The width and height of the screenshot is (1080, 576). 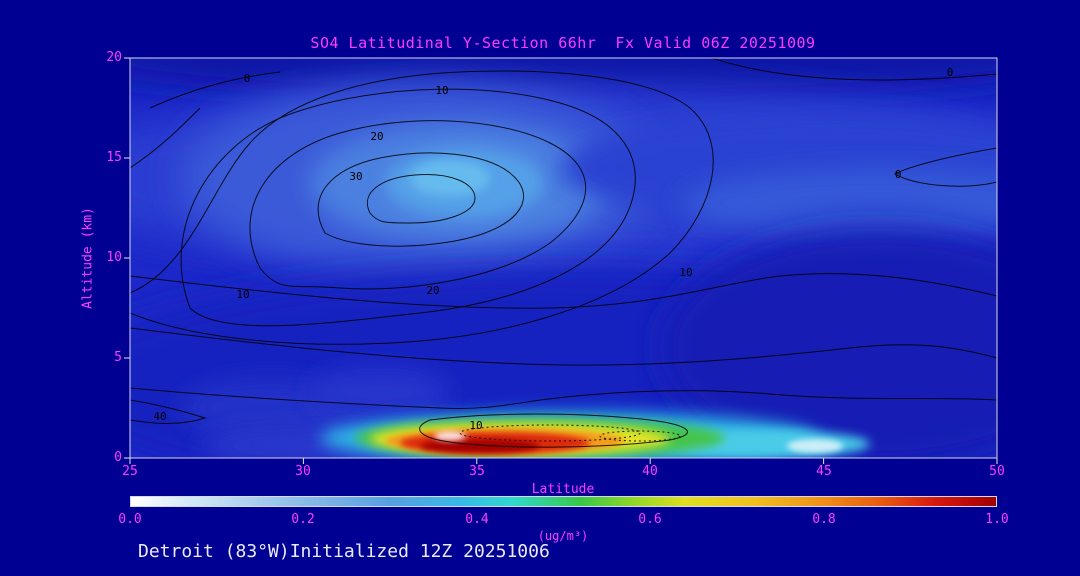 What do you see at coordinates (344, 551) in the screenshot?
I see `footer-run-info: Detroit (83°W)Initialized 12Z 20251006` at bounding box center [344, 551].